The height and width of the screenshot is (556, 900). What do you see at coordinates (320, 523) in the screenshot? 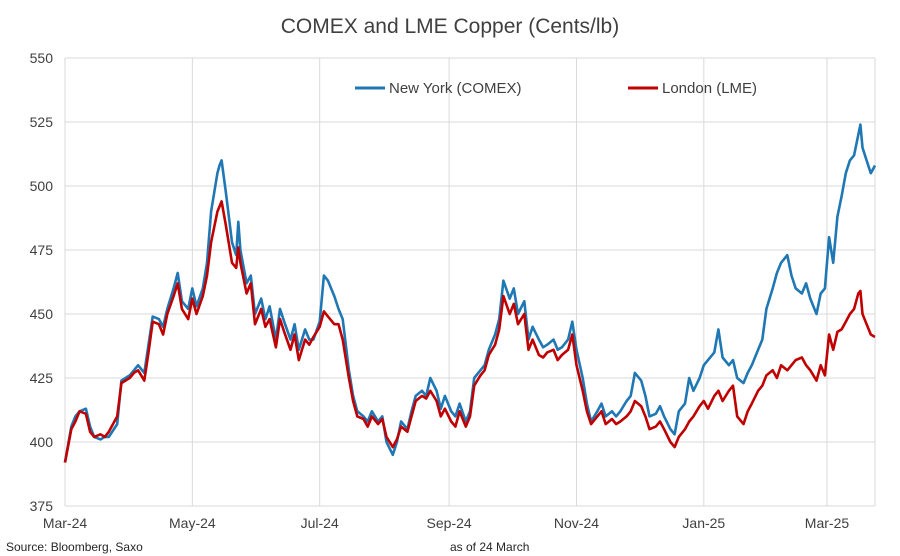
I see `x-tick-label: Jul-24` at bounding box center [320, 523].